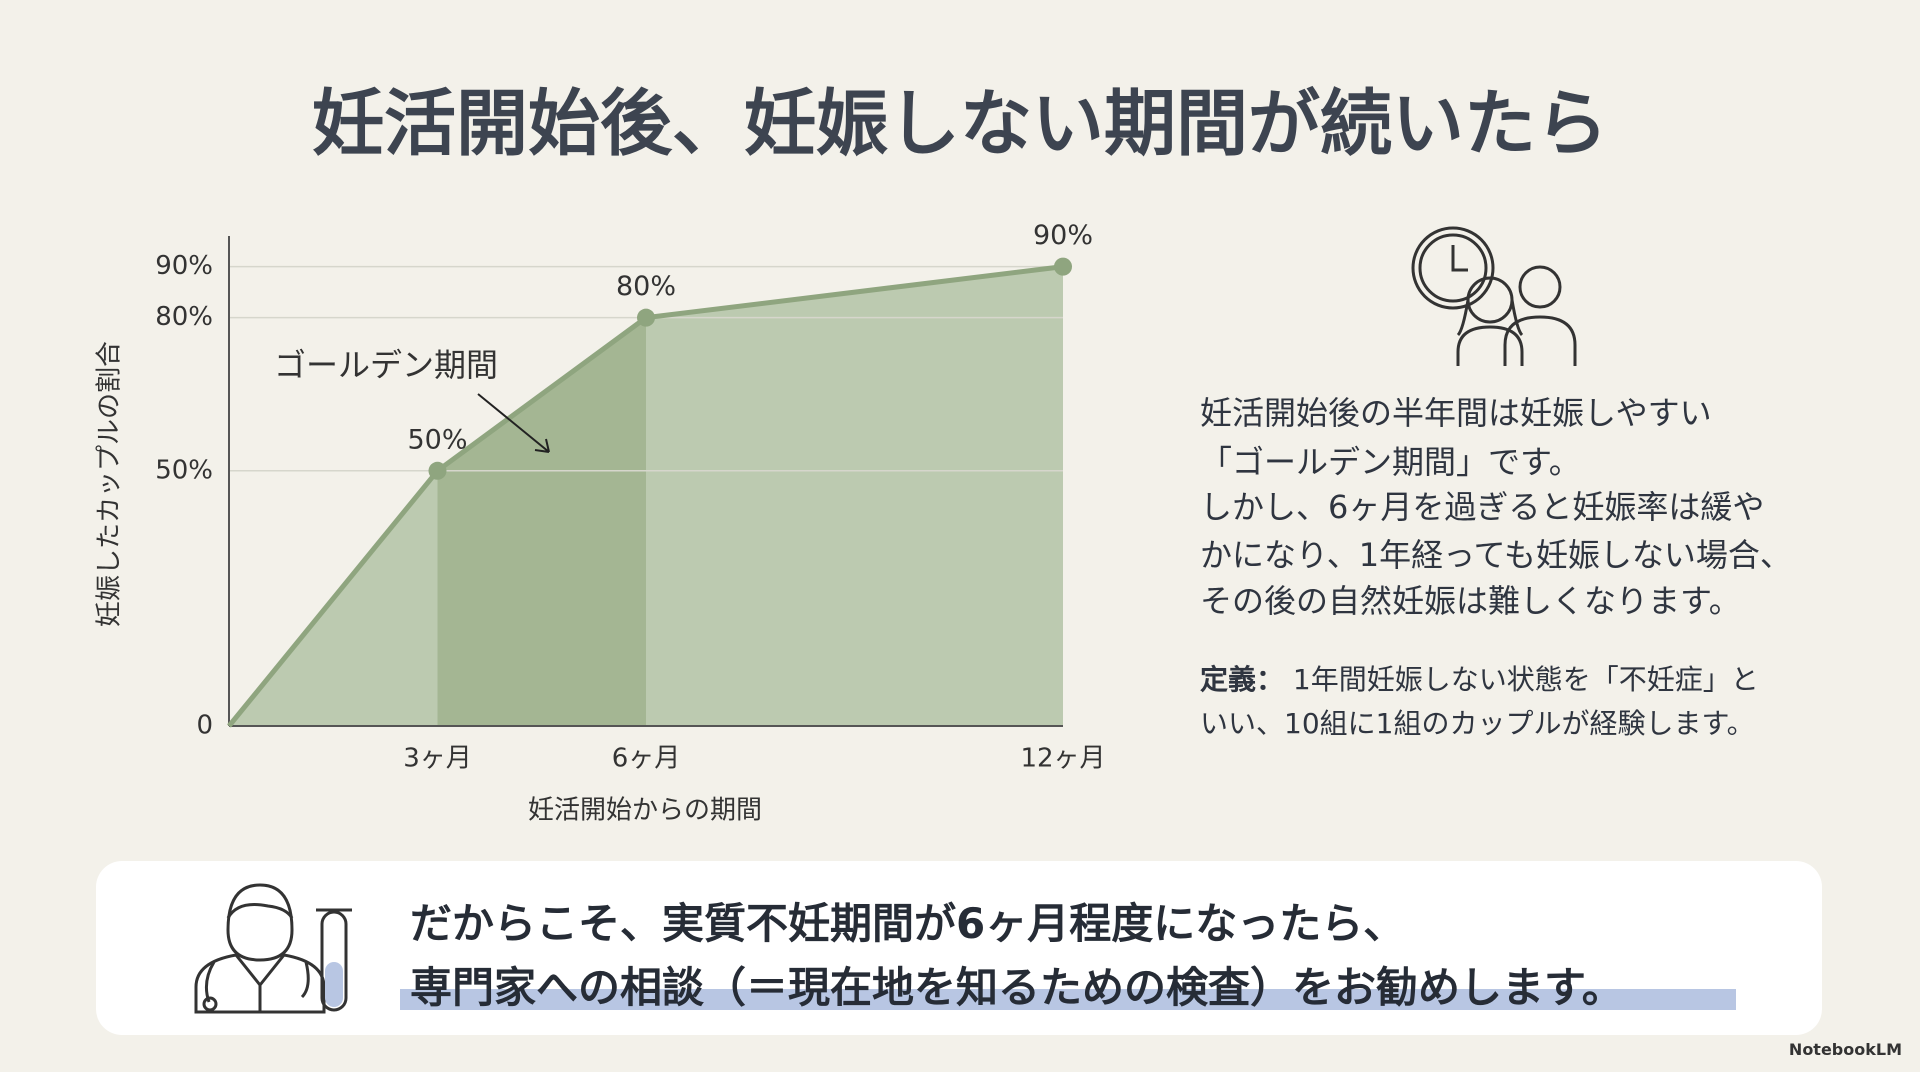 Image resolution: width=1920 pixels, height=1072 pixels. Describe the element at coordinates (184, 317) in the screenshot. I see `y-tick-label: 80%` at that location.